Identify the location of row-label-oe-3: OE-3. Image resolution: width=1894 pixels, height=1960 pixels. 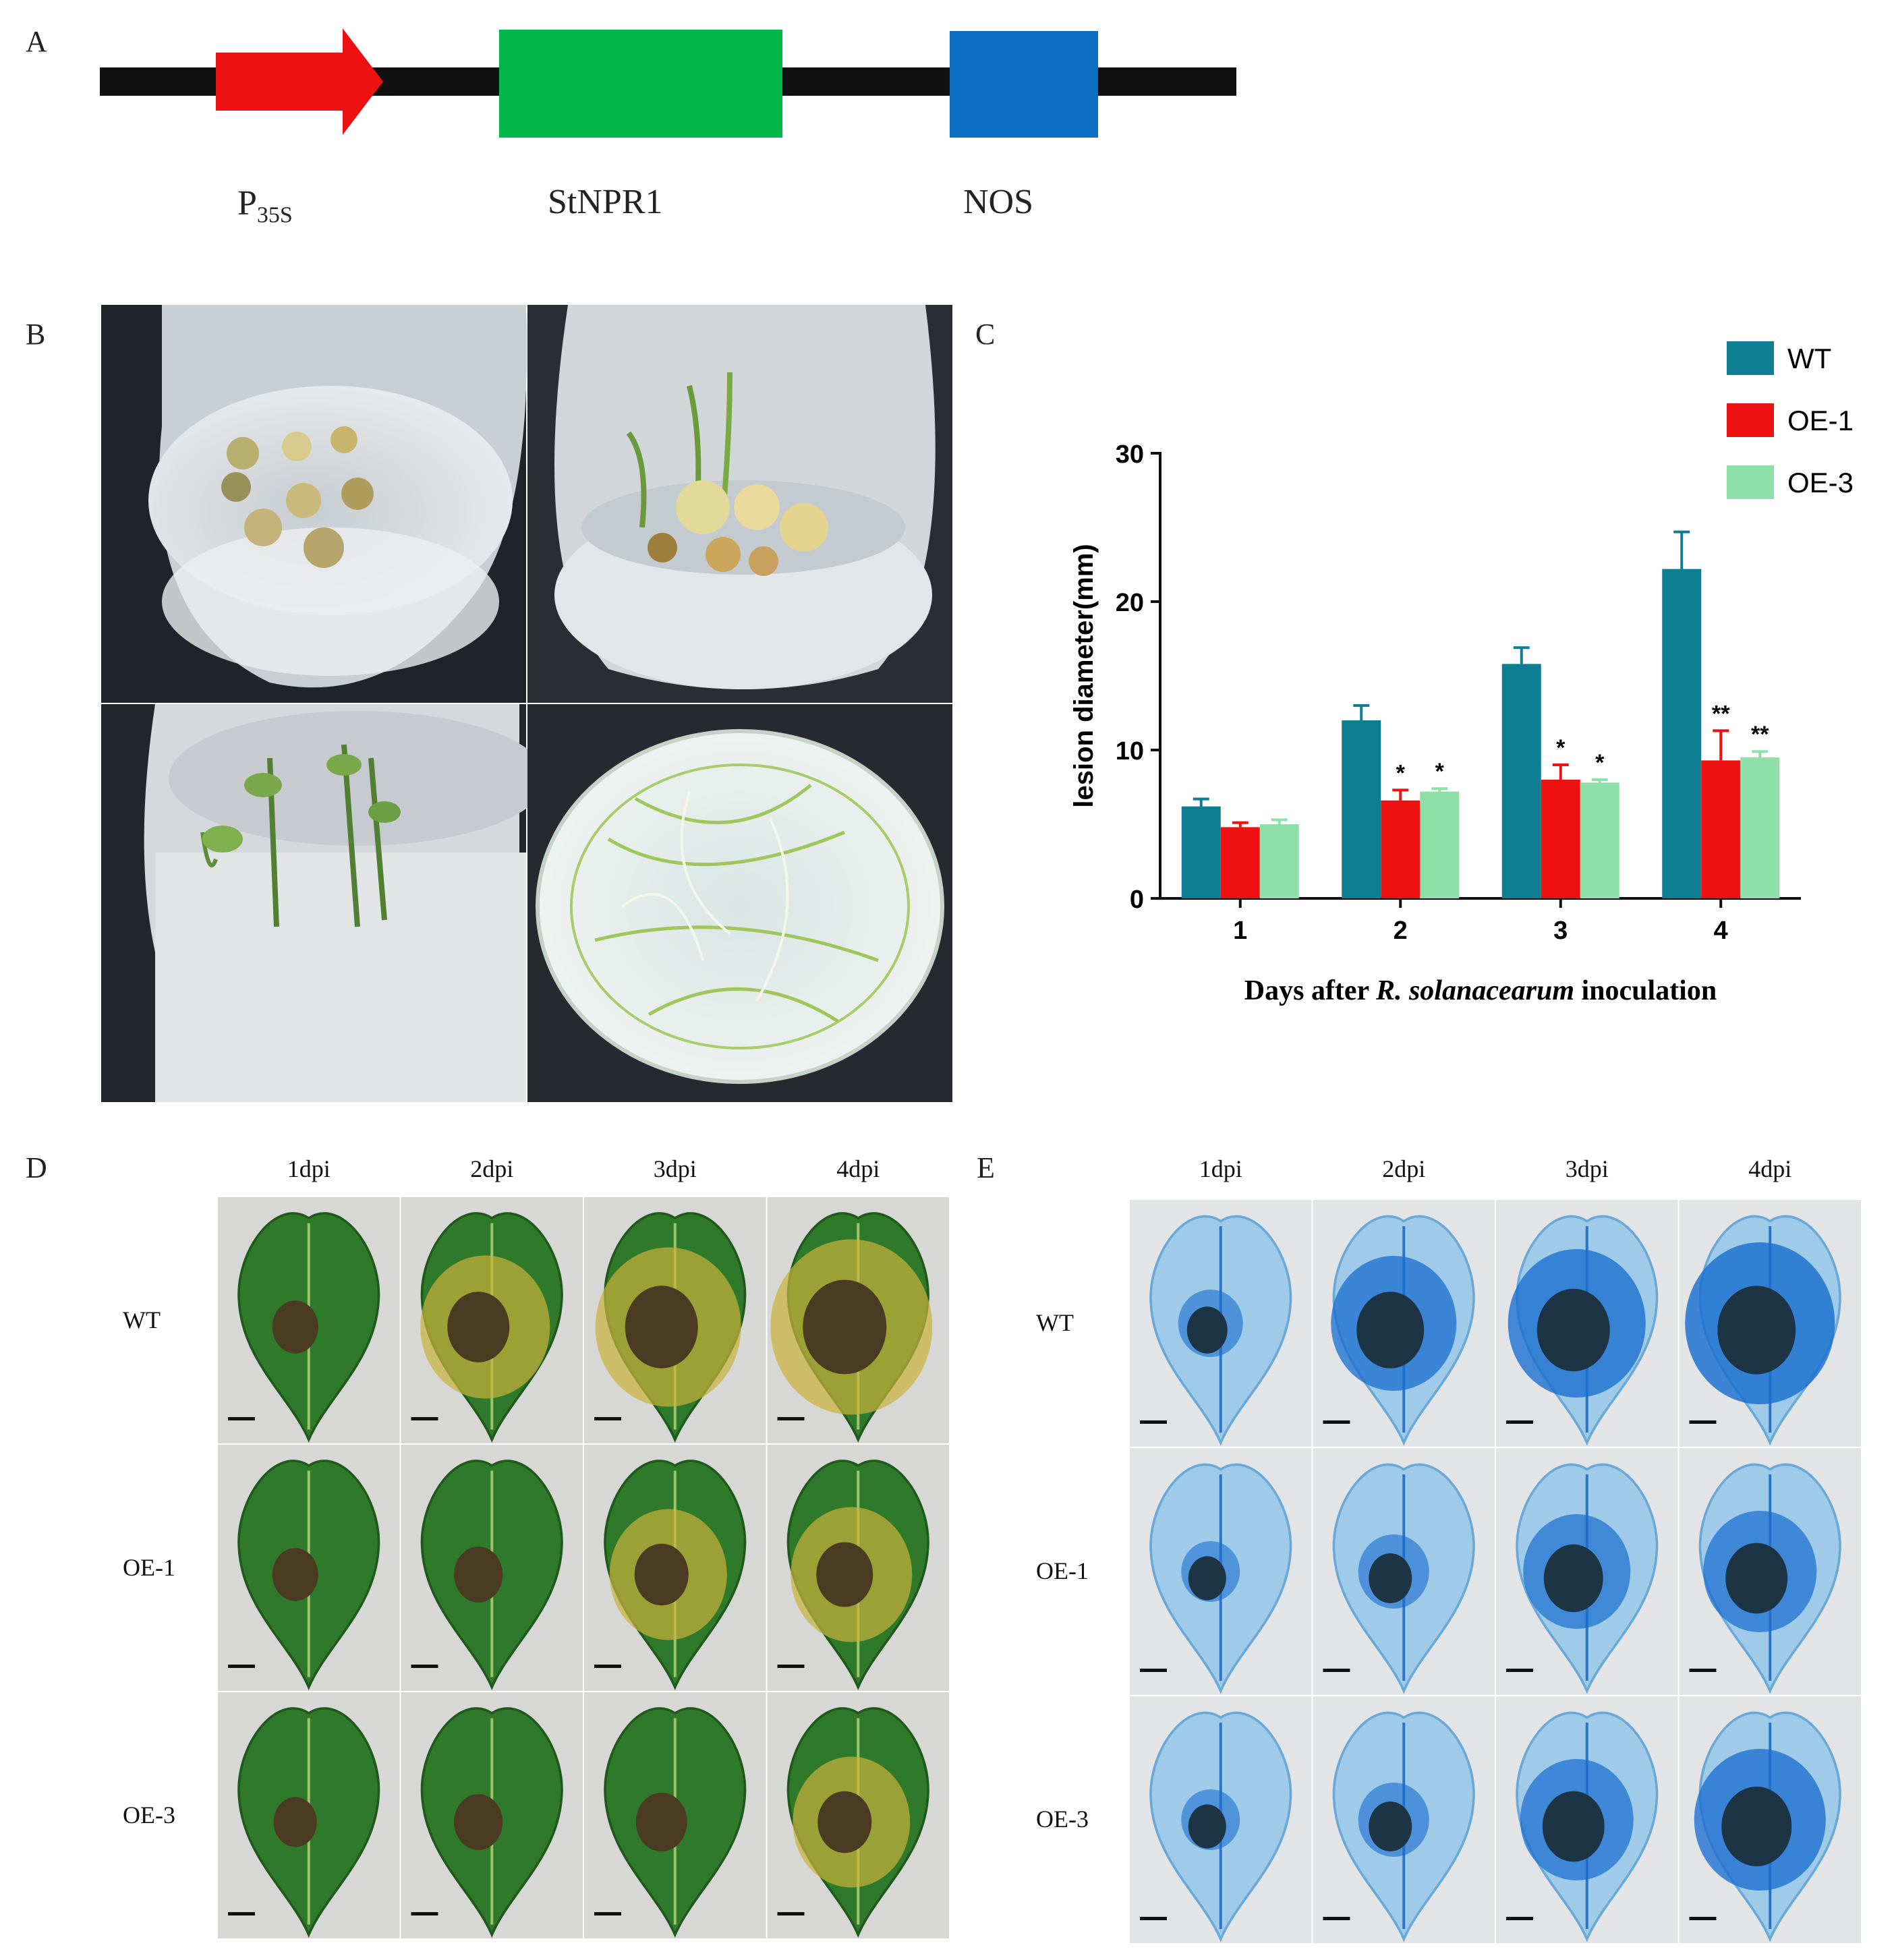
(1062, 1819).